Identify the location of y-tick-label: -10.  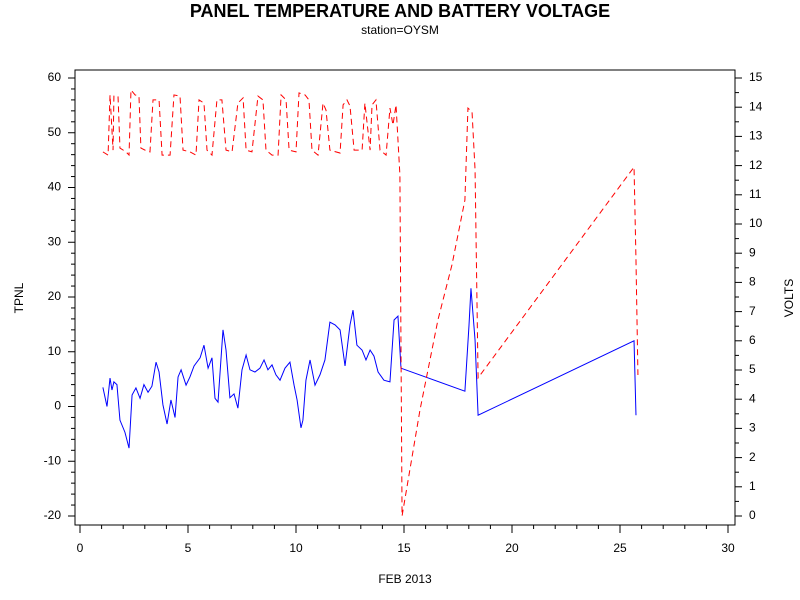
(53, 460).